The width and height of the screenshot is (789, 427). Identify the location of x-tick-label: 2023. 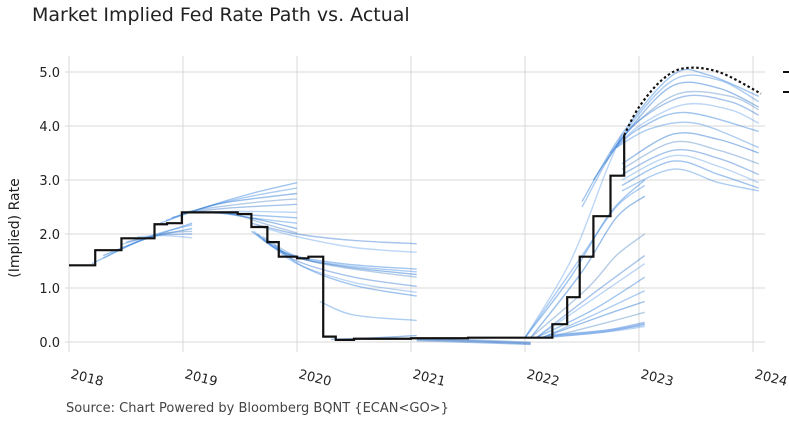
(657, 378).